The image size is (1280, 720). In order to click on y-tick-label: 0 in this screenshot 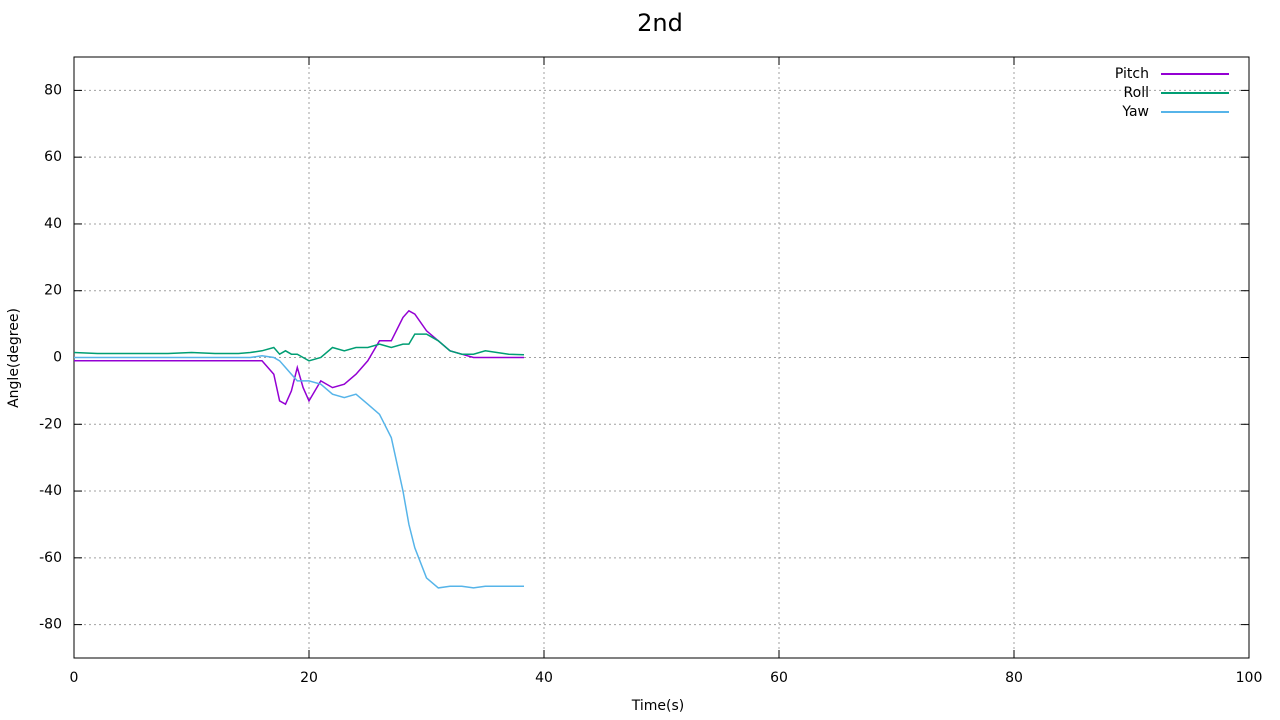, I will do `click(57, 358)`.